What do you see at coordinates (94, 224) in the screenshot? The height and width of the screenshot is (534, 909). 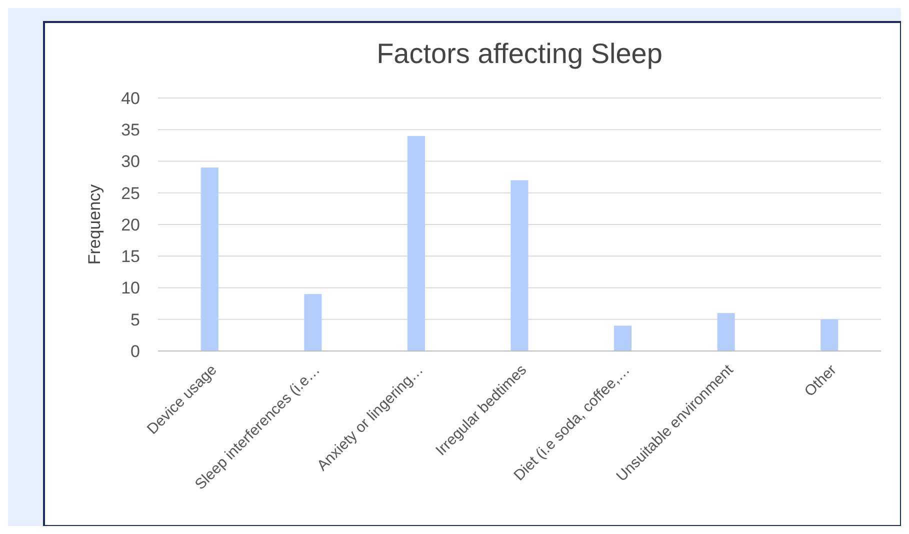 I see `y-axis-title: Frequency` at bounding box center [94, 224].